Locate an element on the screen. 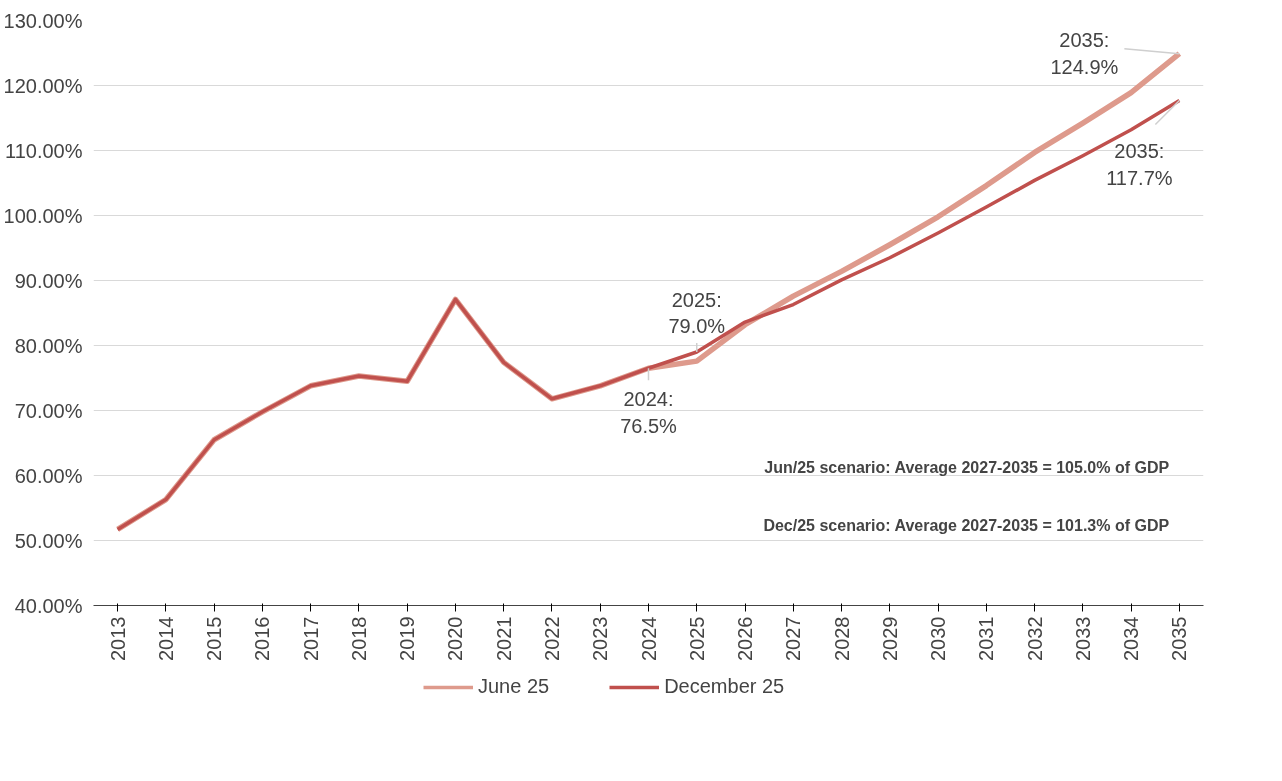 The image size is (1282, 781). x-tick-label: 2026 is located at coordinates (745, 638).